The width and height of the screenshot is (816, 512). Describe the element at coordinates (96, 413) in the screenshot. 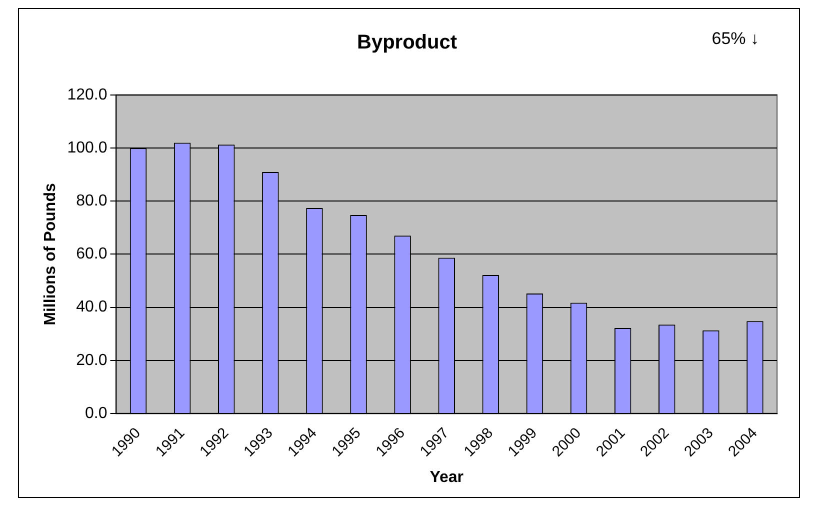

I see `y-tick-label: 0.0` at that location.